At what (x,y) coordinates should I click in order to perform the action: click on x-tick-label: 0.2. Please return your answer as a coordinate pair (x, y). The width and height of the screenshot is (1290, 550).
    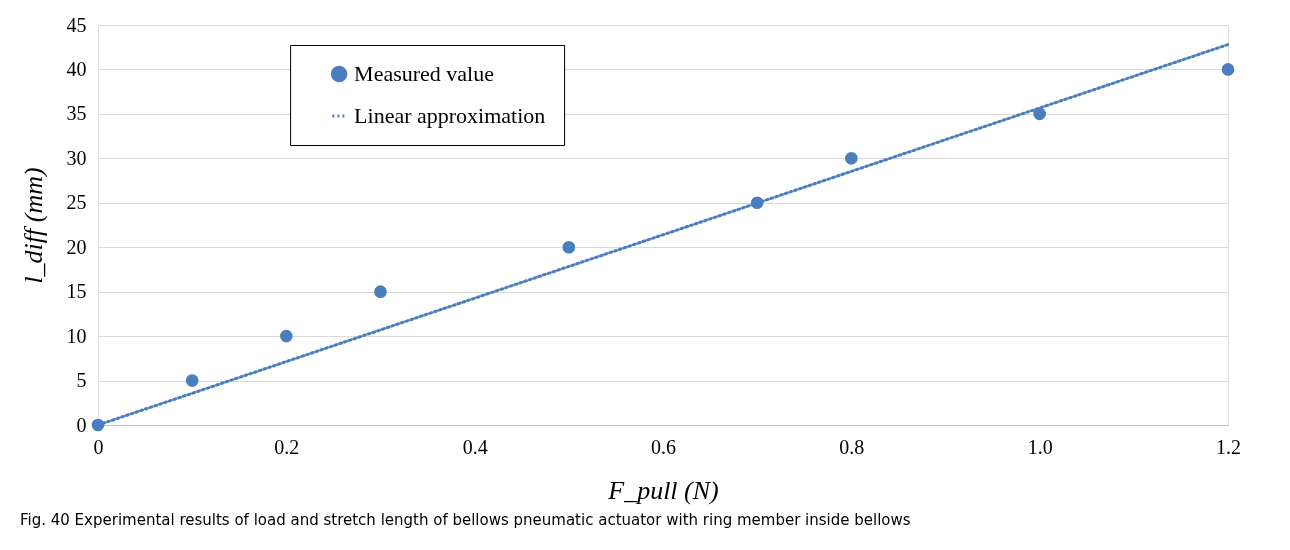
    Looking at the image, I should click on (287, 446).